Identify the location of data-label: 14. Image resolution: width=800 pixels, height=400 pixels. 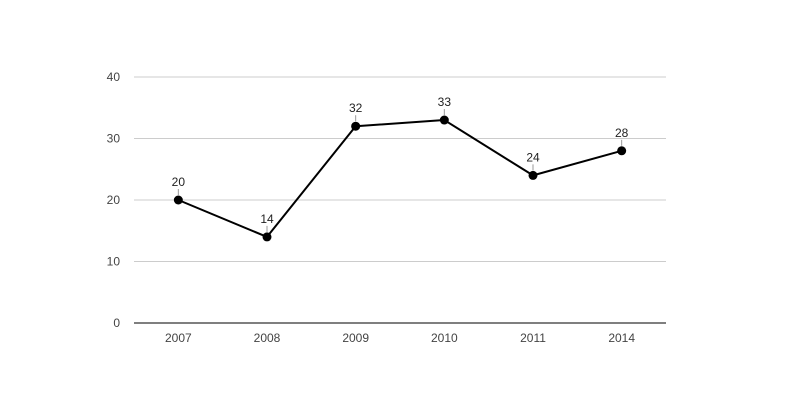
(267, 219).